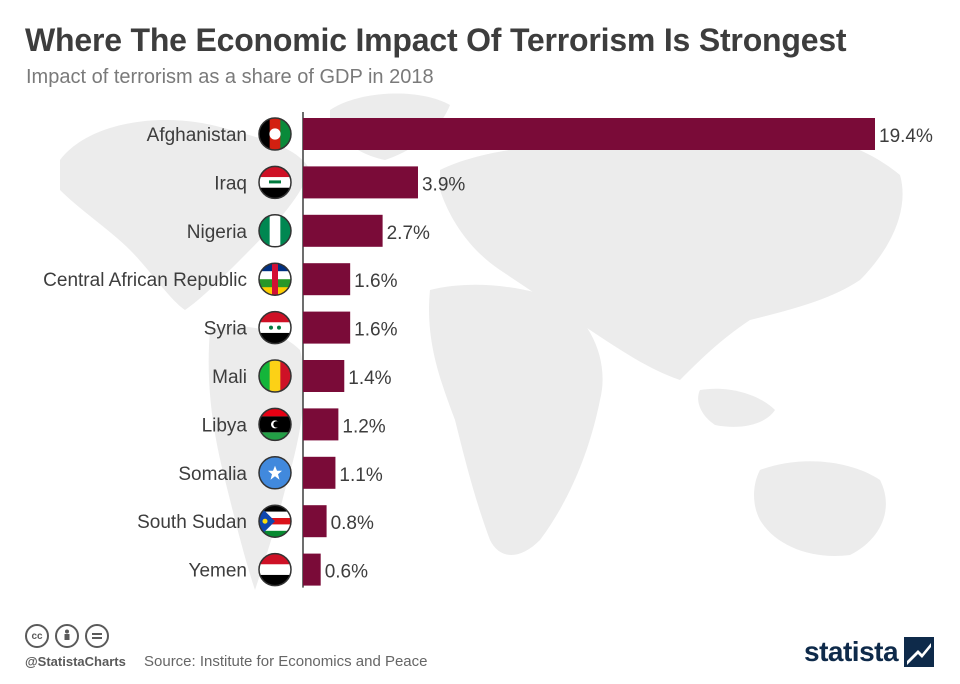 This screenshot has width=960, height=684. What do you see at coordinates (212, 474) in the screenshot?
I see `category-label: Somalia` at bounding box center [212, 474].